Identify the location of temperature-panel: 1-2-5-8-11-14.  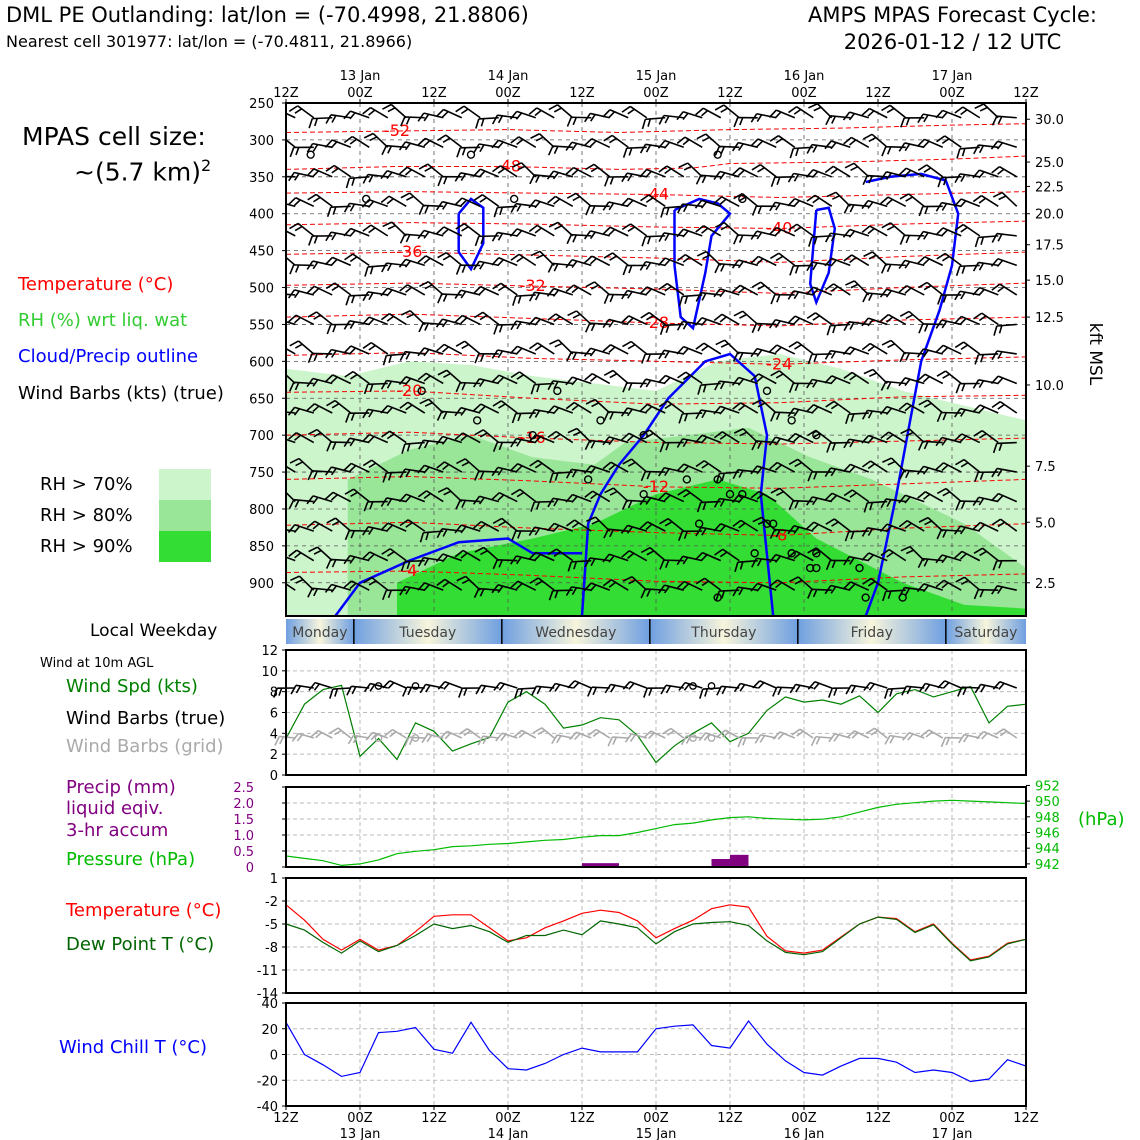
(642, 937).